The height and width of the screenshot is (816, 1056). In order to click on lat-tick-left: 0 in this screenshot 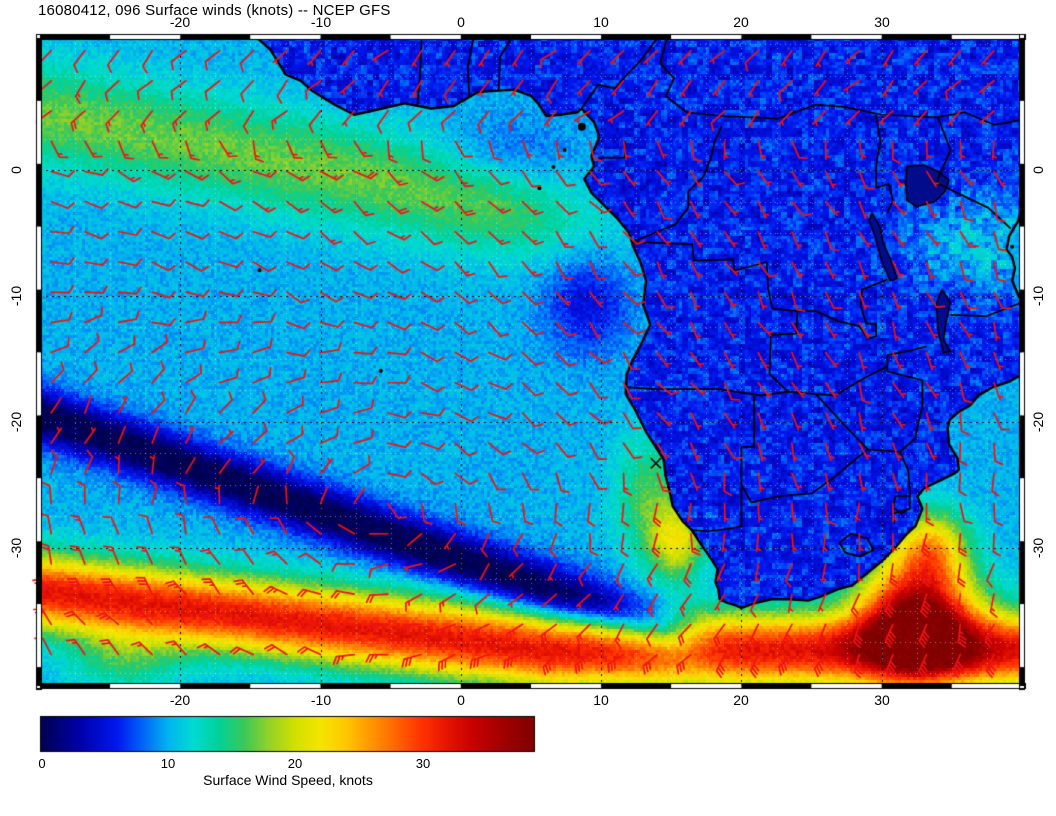, I will do `click(16, 170)`.